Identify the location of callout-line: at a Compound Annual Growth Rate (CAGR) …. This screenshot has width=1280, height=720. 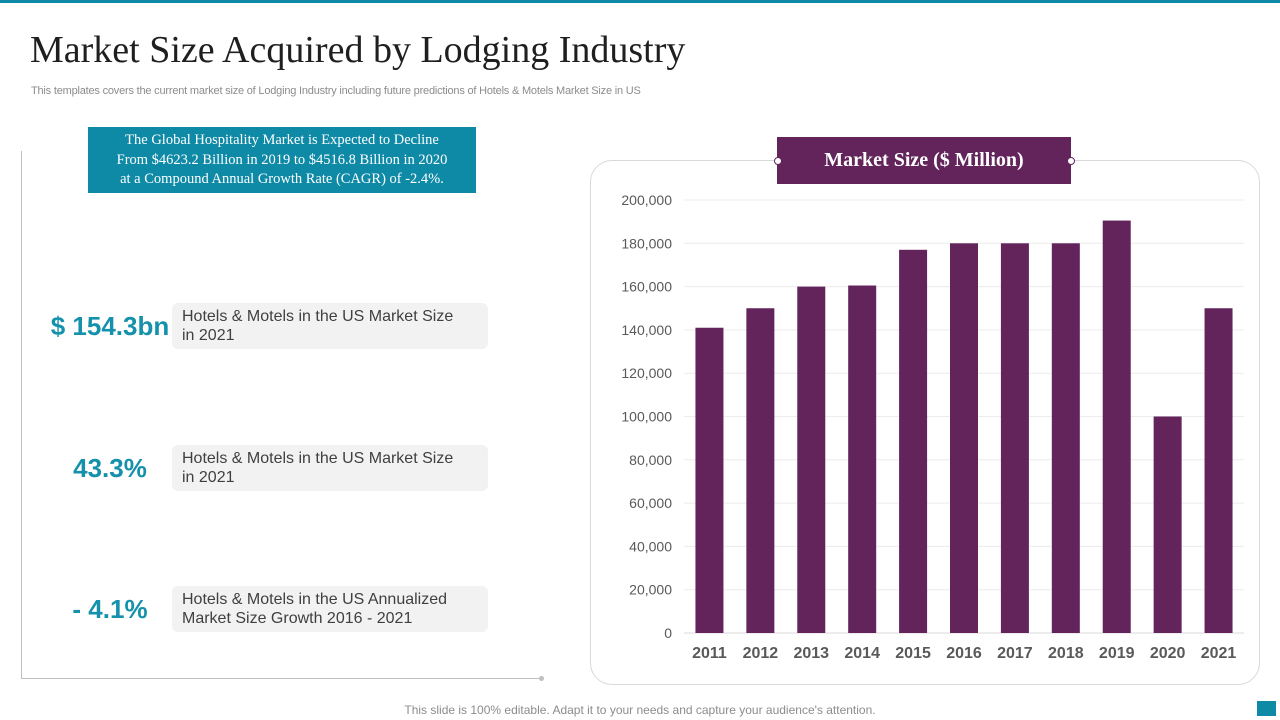
(282, 179).